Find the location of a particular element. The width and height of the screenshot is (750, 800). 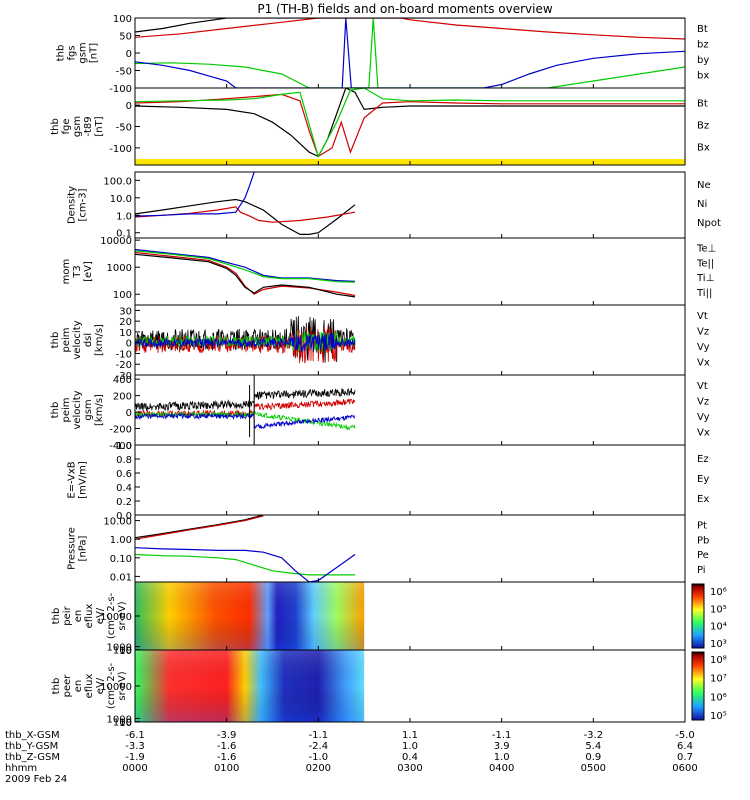

y-axis-label: E=-VxB is located at coordinates (72, 479).